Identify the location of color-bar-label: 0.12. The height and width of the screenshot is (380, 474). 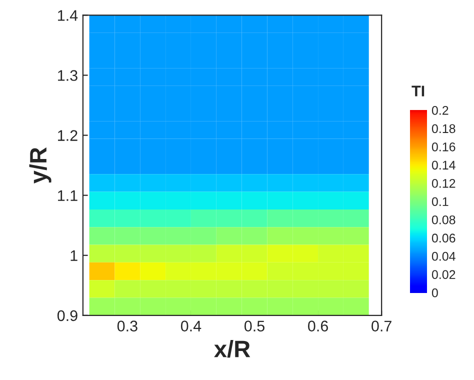
(444, 183).